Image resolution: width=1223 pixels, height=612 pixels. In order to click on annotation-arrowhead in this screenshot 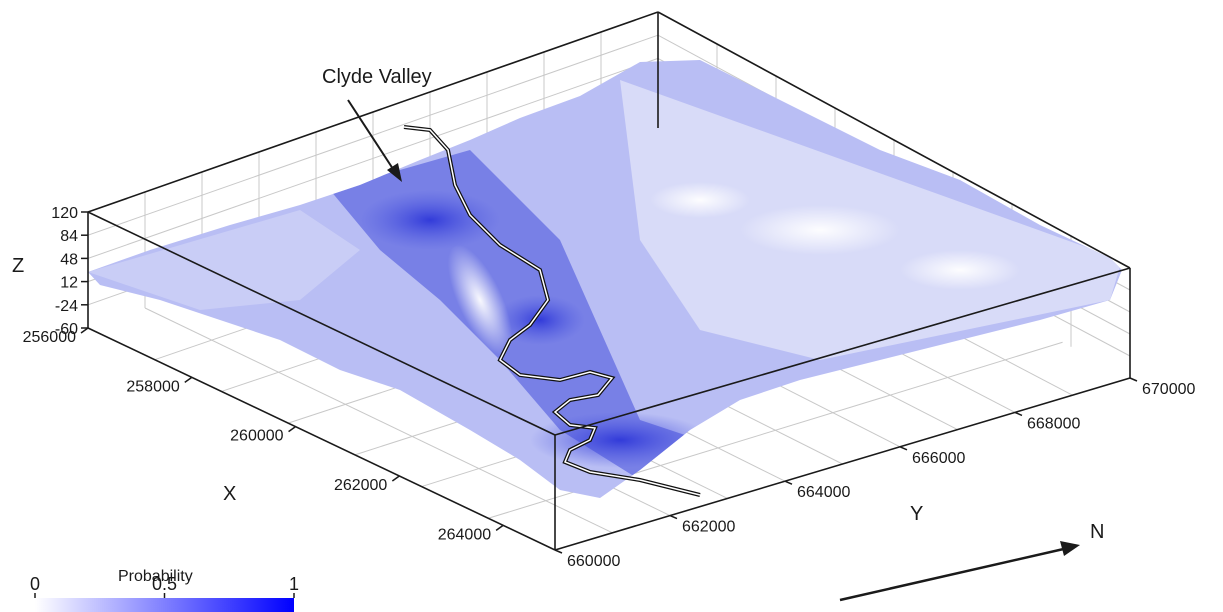, I will do `click(394, 172)`.